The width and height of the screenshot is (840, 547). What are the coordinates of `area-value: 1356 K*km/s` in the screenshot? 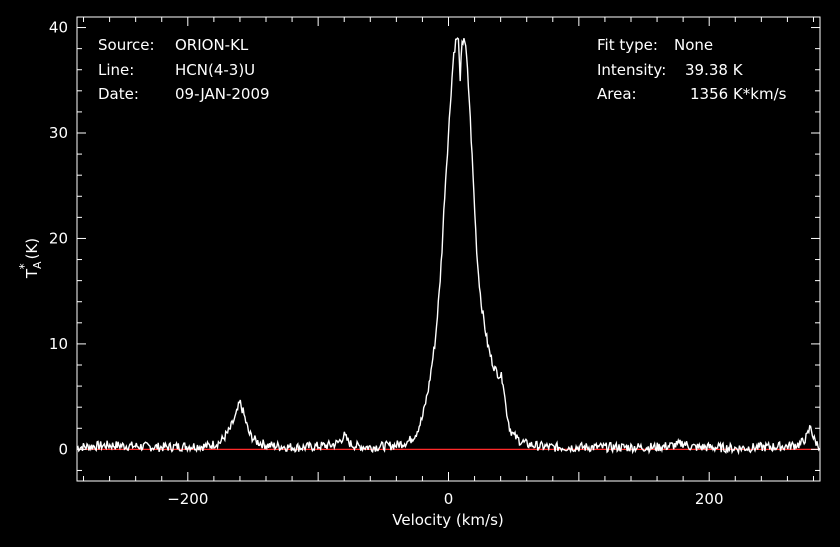 It's located at (738, 94).